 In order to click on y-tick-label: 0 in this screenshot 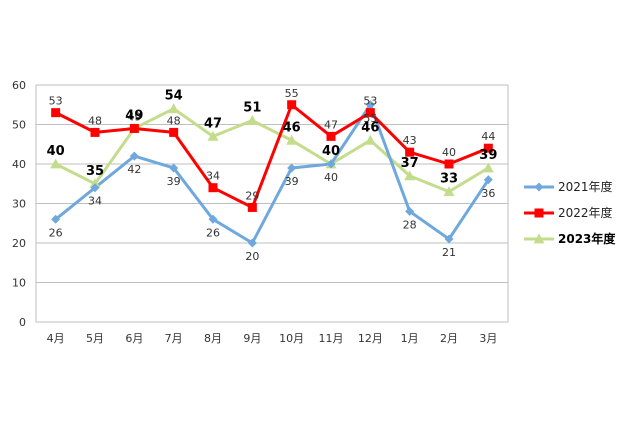, I will do `click(22, 322)`.